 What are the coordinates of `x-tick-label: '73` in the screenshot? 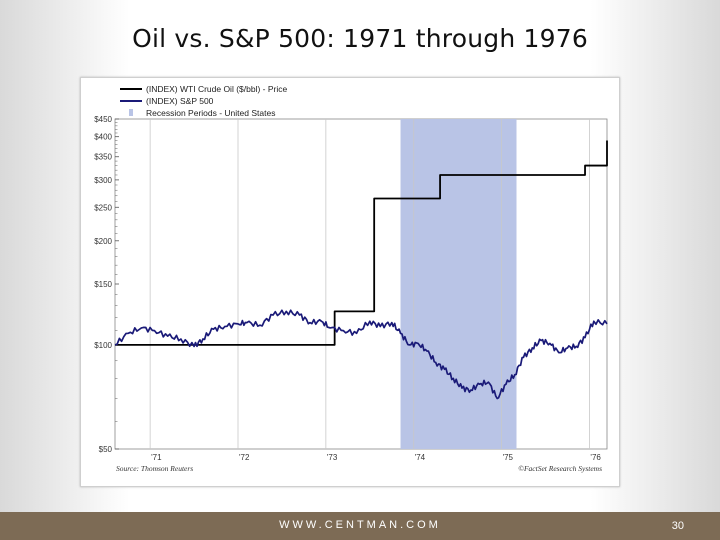 It's located at (332, 457).